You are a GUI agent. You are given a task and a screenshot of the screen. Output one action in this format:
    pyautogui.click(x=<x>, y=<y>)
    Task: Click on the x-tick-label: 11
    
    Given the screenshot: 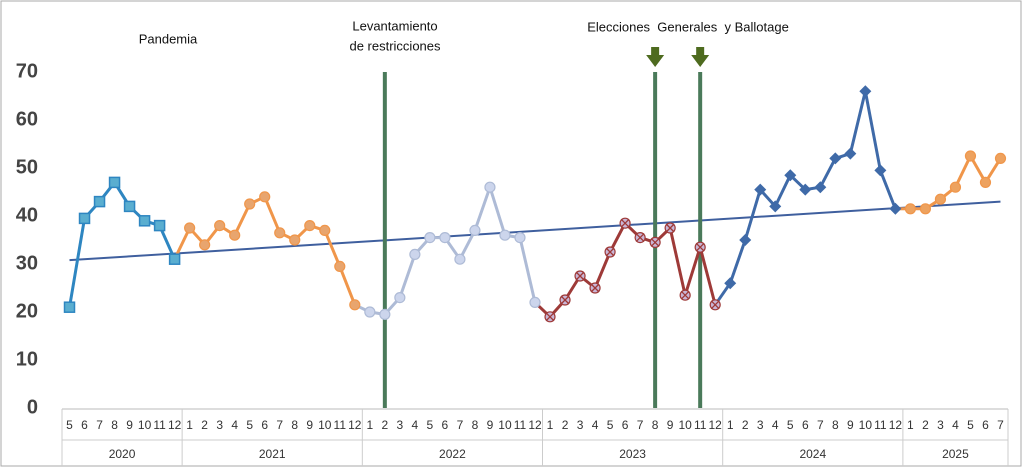 What is the action you would take?
    pyautogui.click(x=520, y=425)
    